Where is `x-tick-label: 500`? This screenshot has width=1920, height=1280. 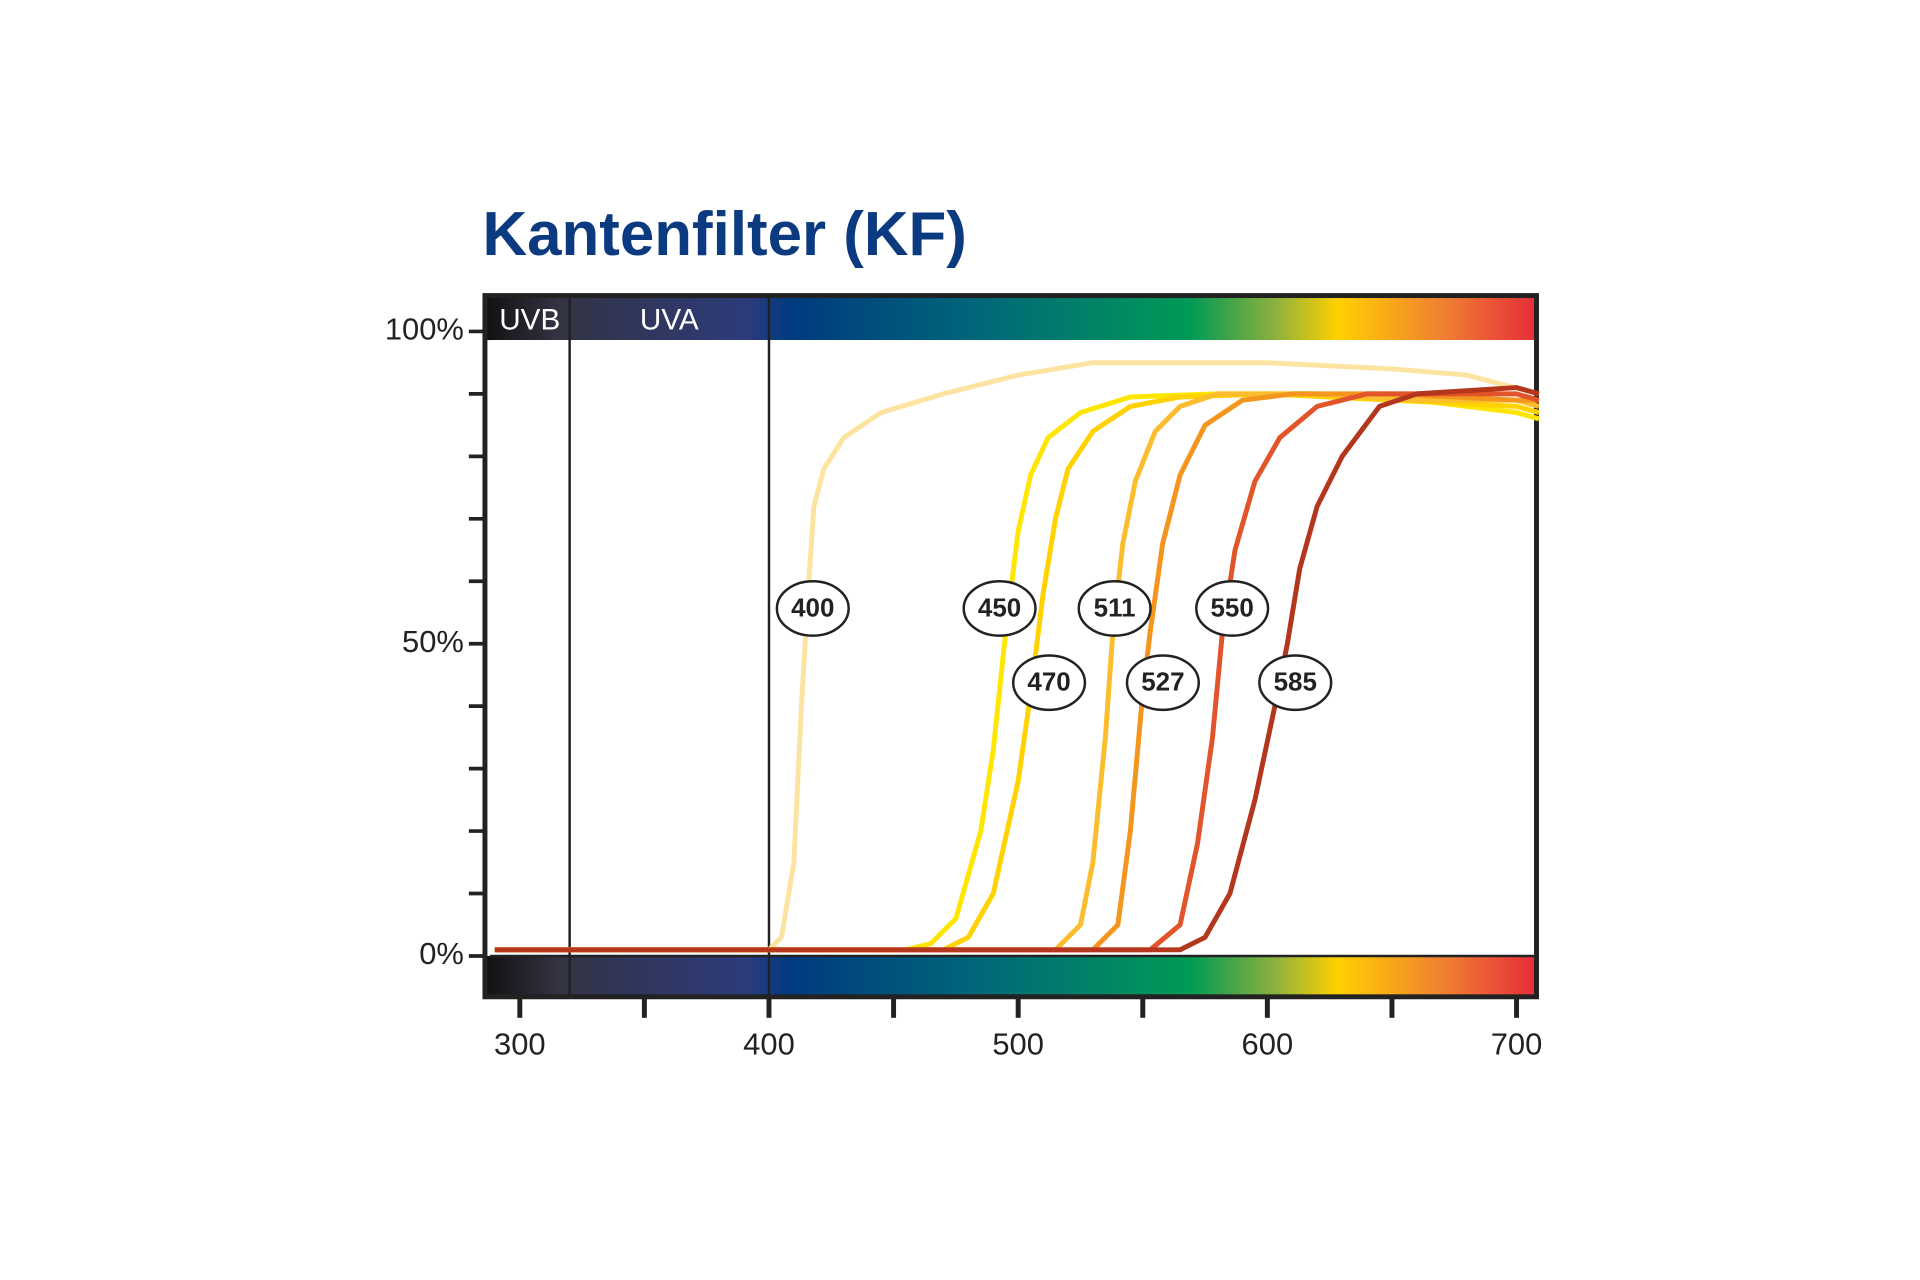 x-tick-label: 500 is located at coordinates (1018, 1043).